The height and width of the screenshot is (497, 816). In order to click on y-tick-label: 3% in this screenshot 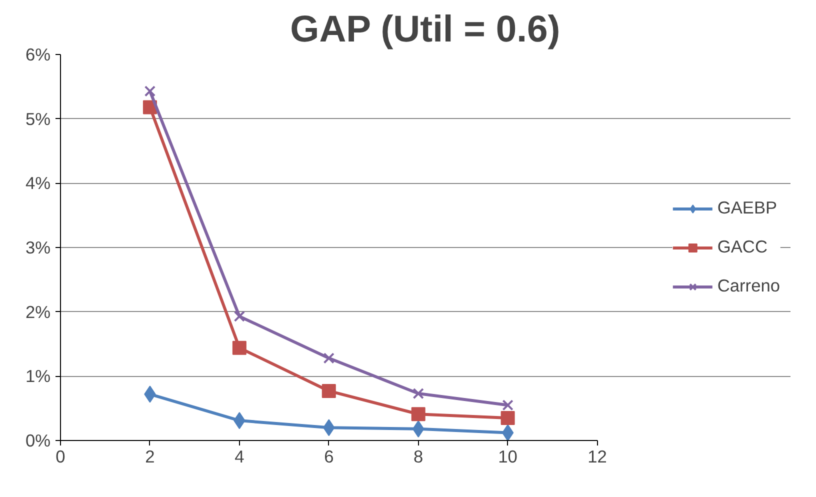, I will do `click(37, 248)`.